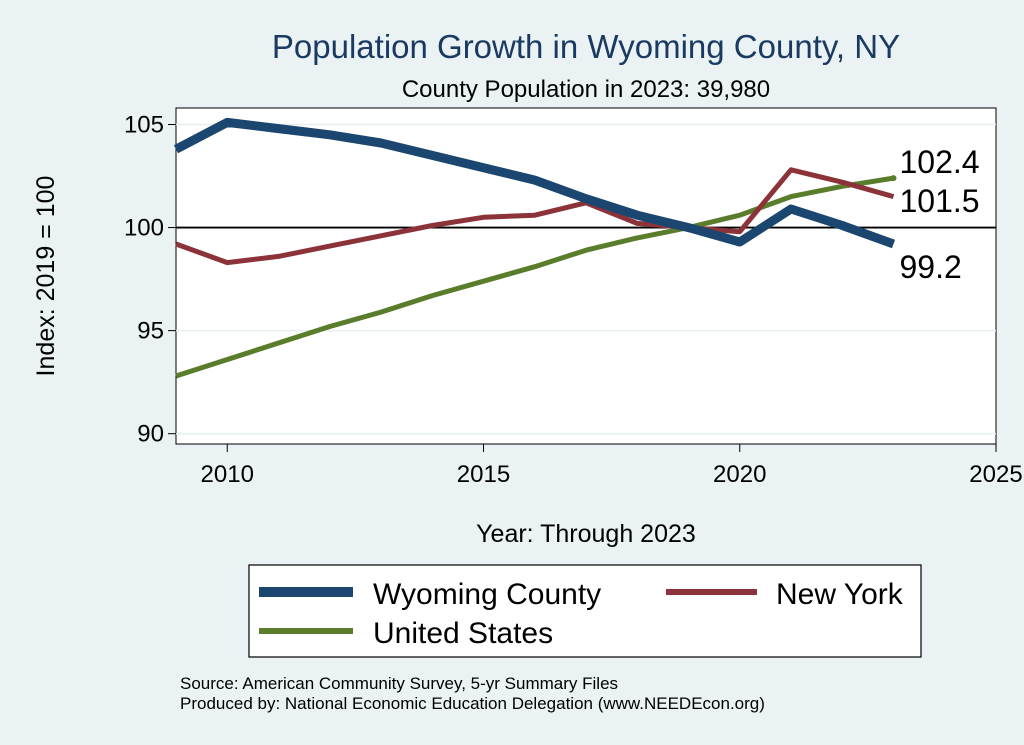 This screenshot has height=745, width=1024. Describe the element at coordinates (940, 162) in the screenshot. I see `end-label-united-states: 102.4` at that location.